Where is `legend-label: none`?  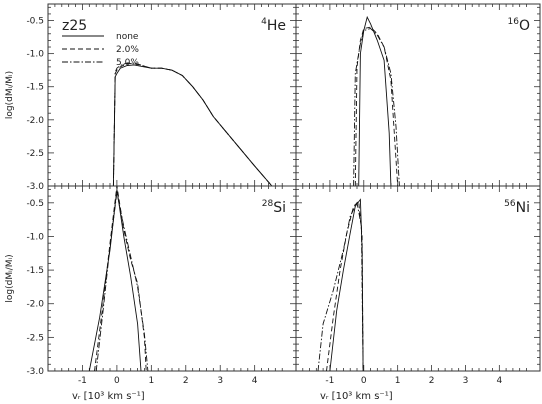 legend-label: none is located at coordinates (127, 37).